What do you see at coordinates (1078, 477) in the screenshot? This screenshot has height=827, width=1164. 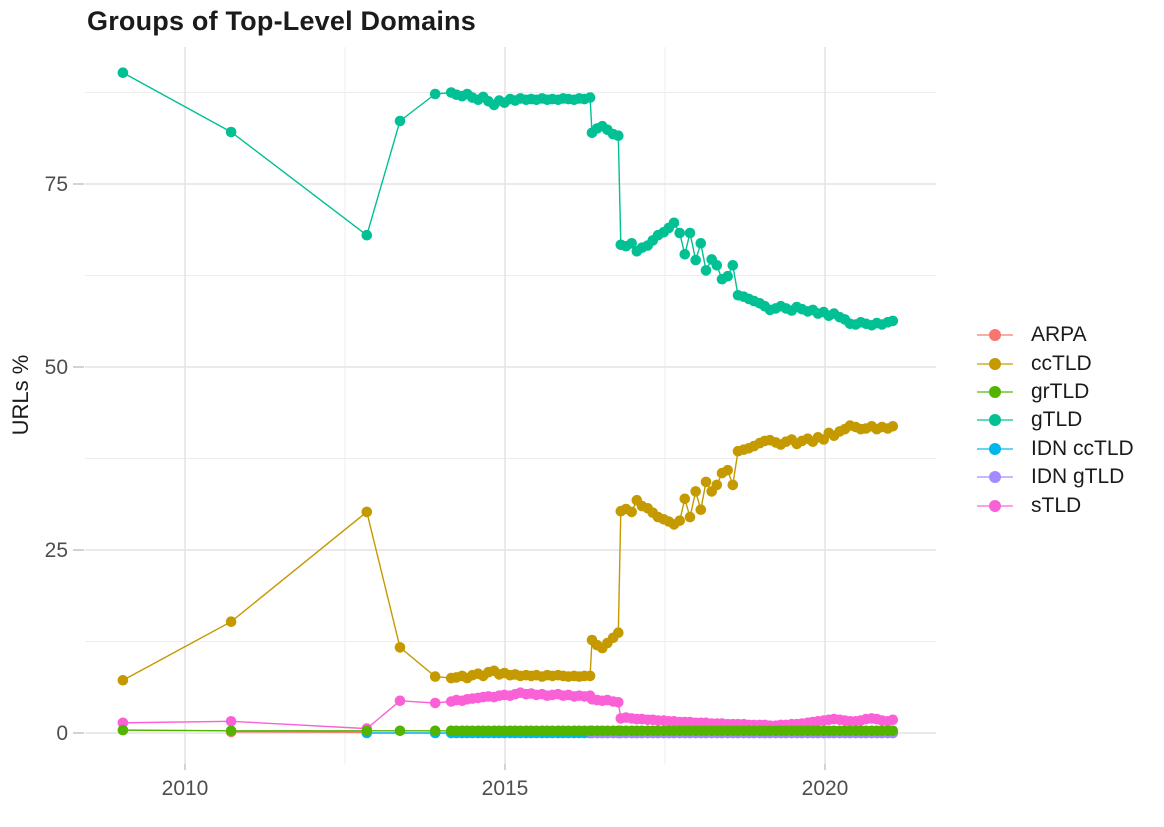 I see `legend-item-label: IDN gTLD` at bounding box center [1078, 477].